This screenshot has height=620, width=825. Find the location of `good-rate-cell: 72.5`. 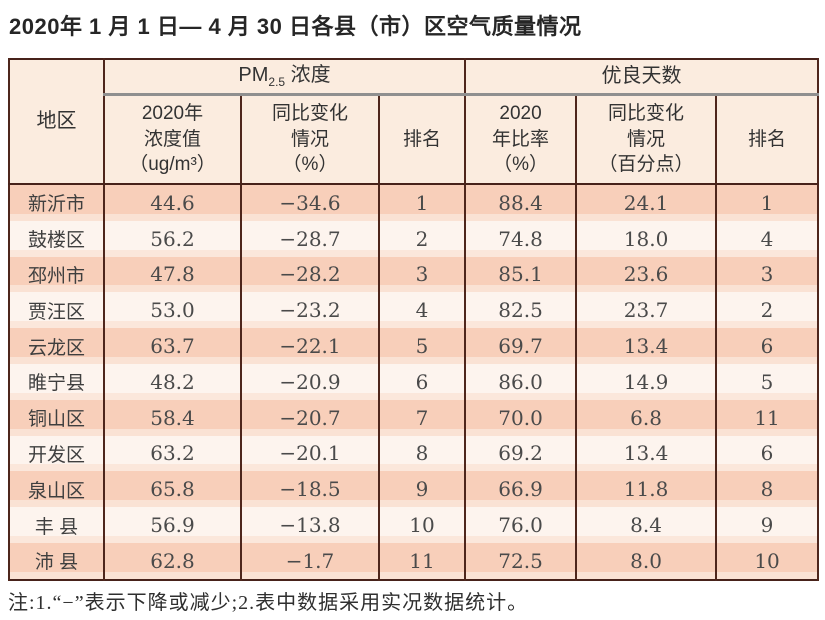

good-rate-cell: 72.5 is located at coordinates (521, 561).